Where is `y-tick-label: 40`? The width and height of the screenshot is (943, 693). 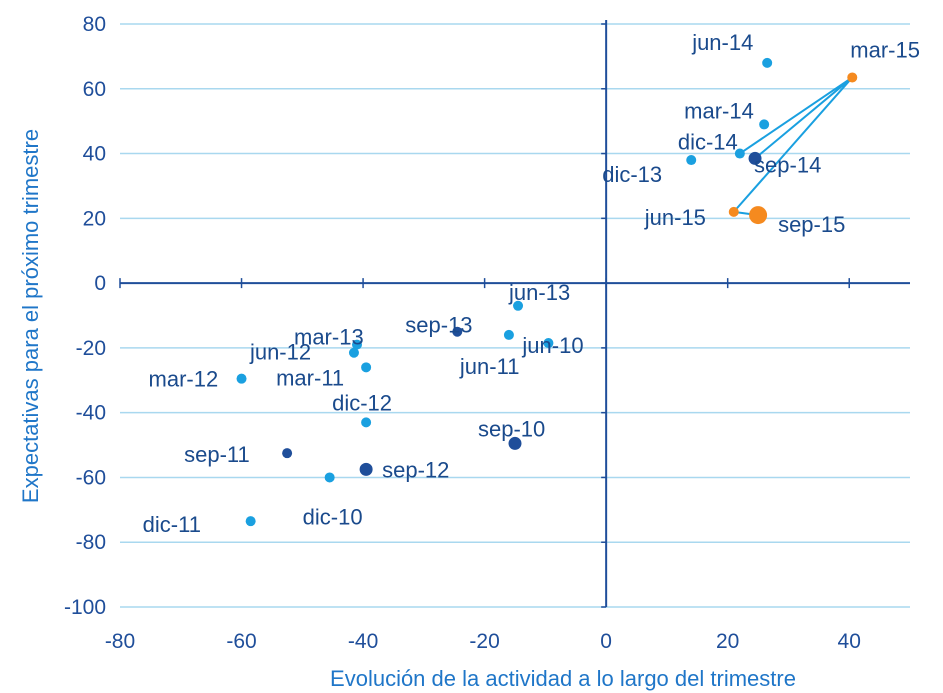 y-tick-label: 40 is located at coordinates (94, 154).